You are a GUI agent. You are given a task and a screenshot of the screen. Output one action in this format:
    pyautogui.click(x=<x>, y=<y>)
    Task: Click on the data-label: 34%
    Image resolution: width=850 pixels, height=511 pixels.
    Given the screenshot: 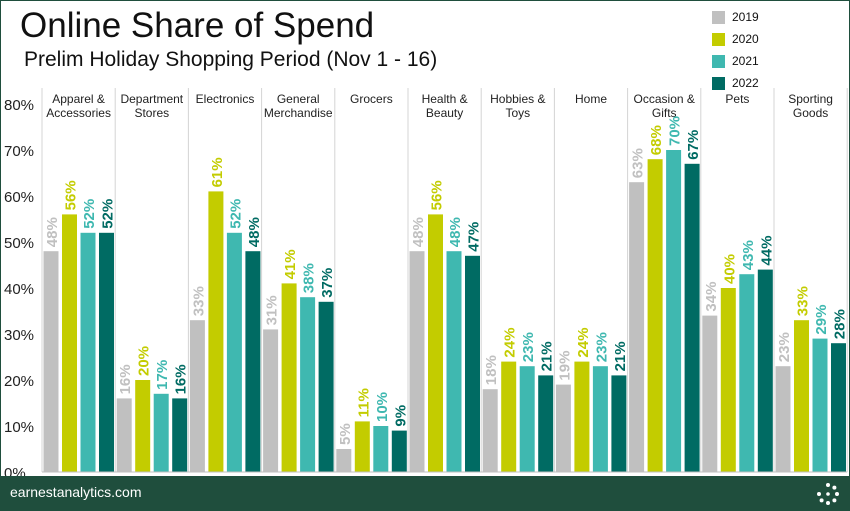 What is the action you would take?
    pyautogui.click(x=711, y=297)
    